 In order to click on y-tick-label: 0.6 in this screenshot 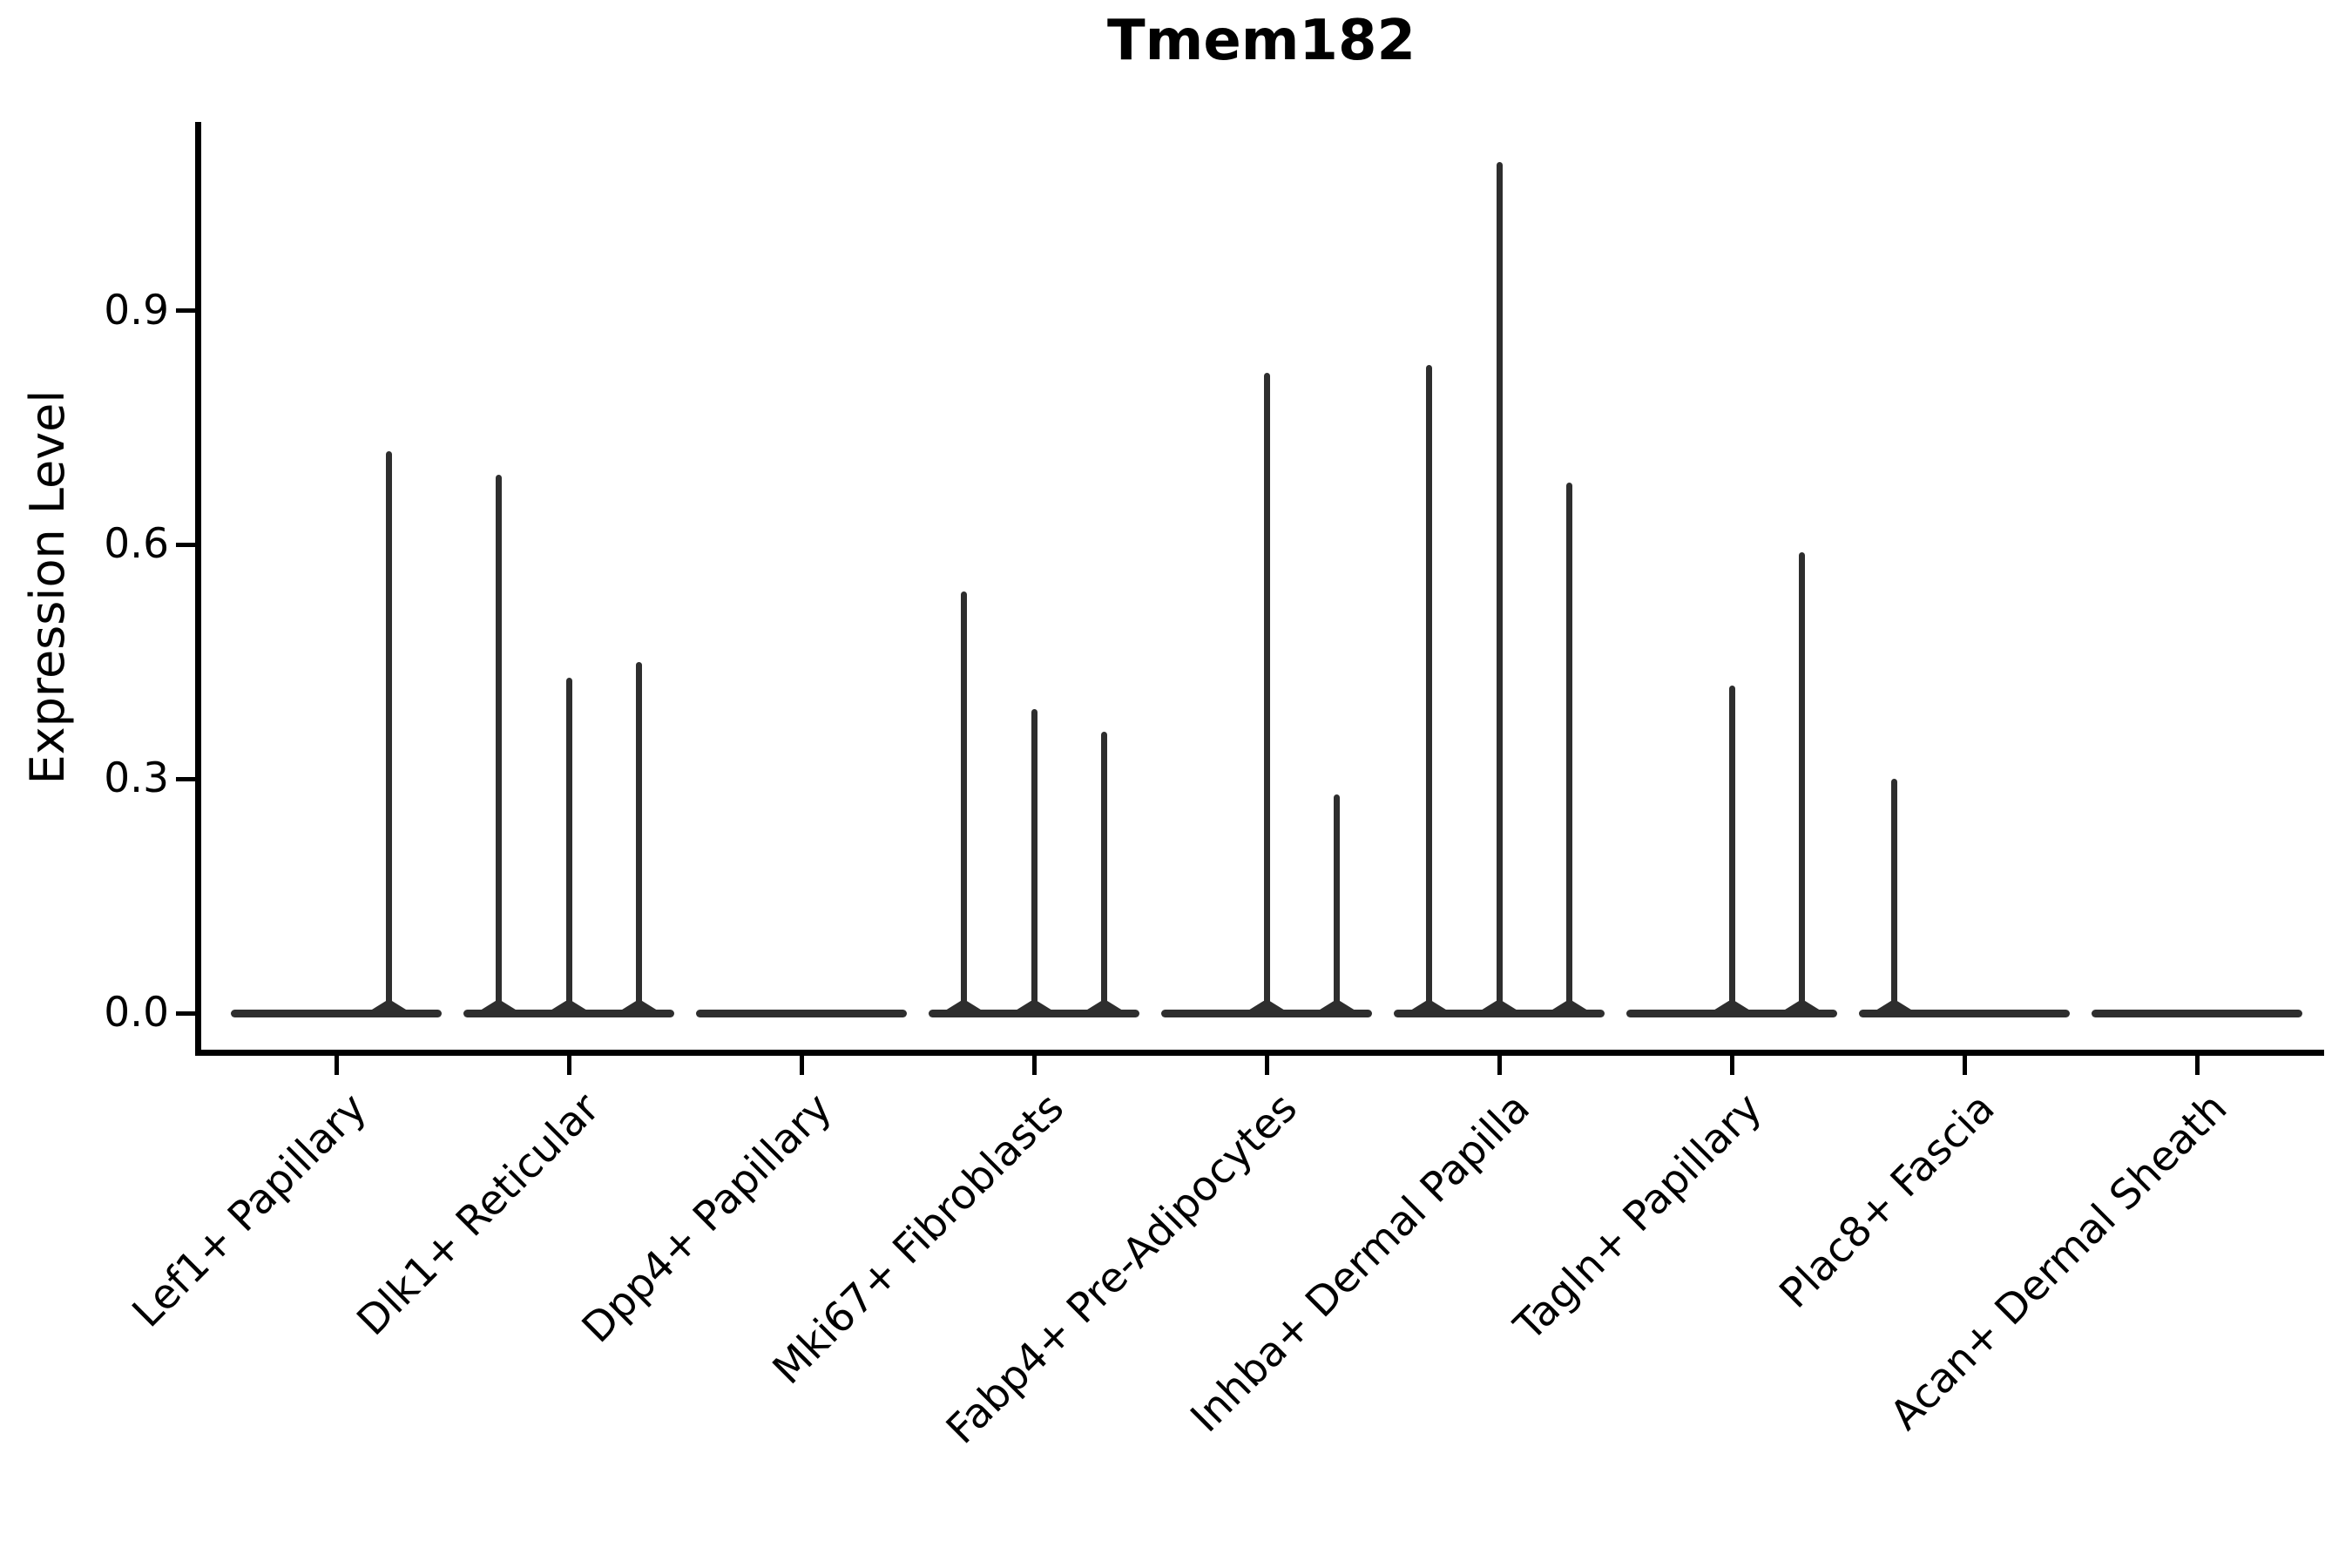, I will do `click(136, 544)`.